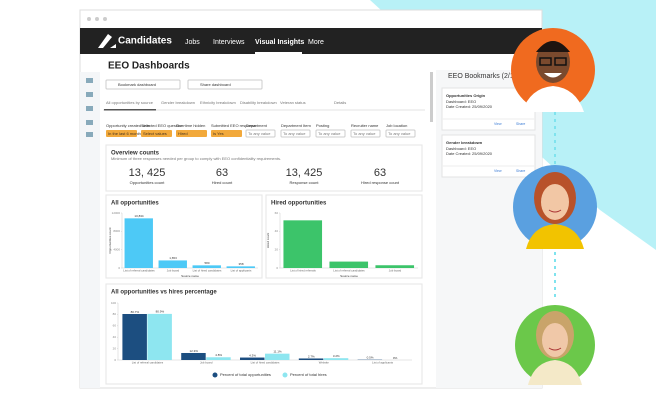 Image resolution: width=656 pixels, height=400 pixels. What do you see at coordinates (173, 258) in the screenshot?
I see `value-label: 1,653` at bounding box center [173, 258].